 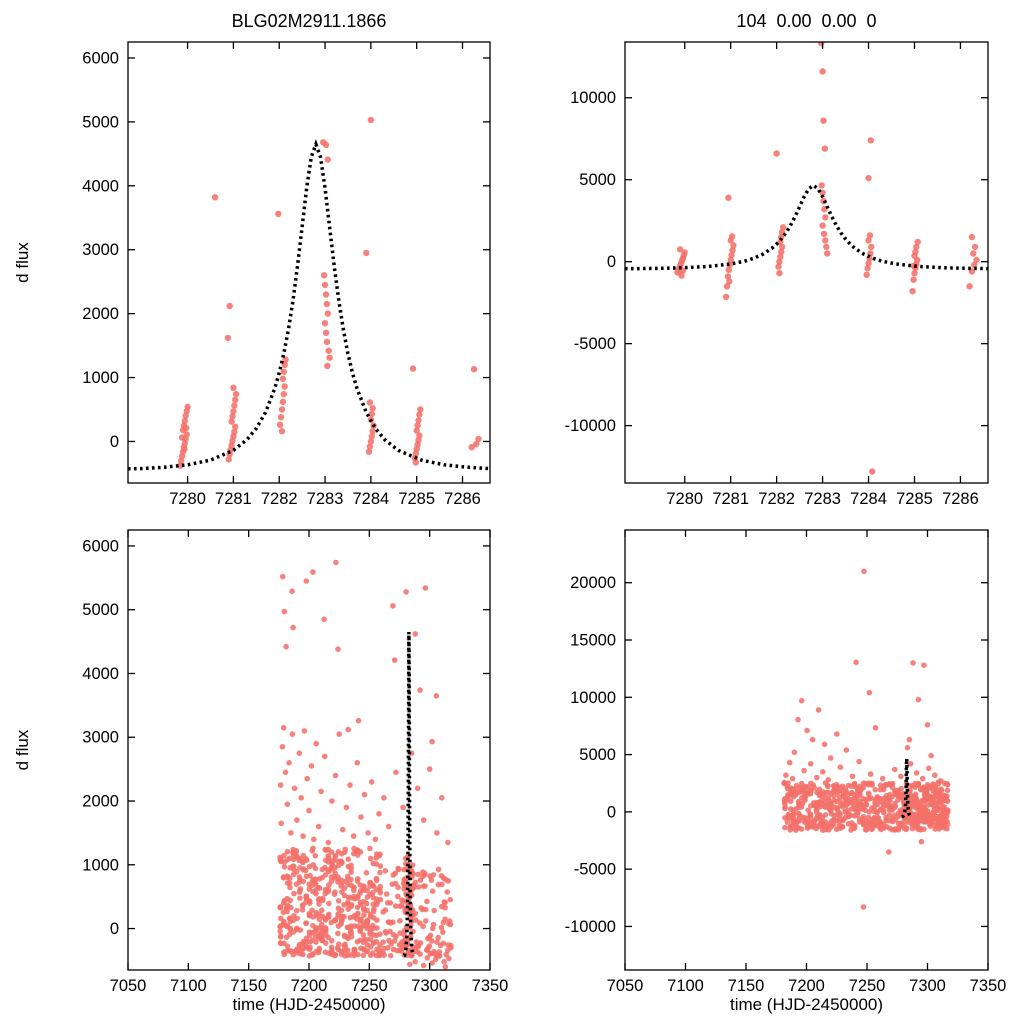 I want to click on panel-title: BLG02M2911.1866, so click(x=309, y=21).